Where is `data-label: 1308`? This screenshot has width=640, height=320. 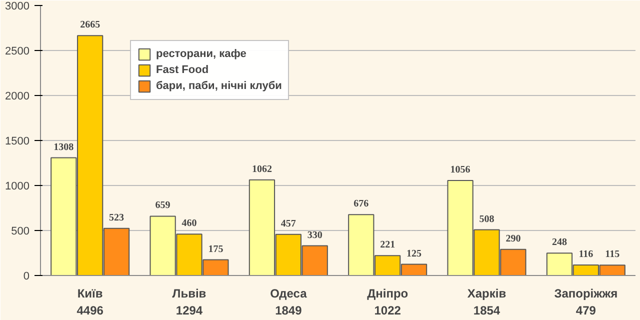 data-label: 1308 is located at coordinates (64, 147).